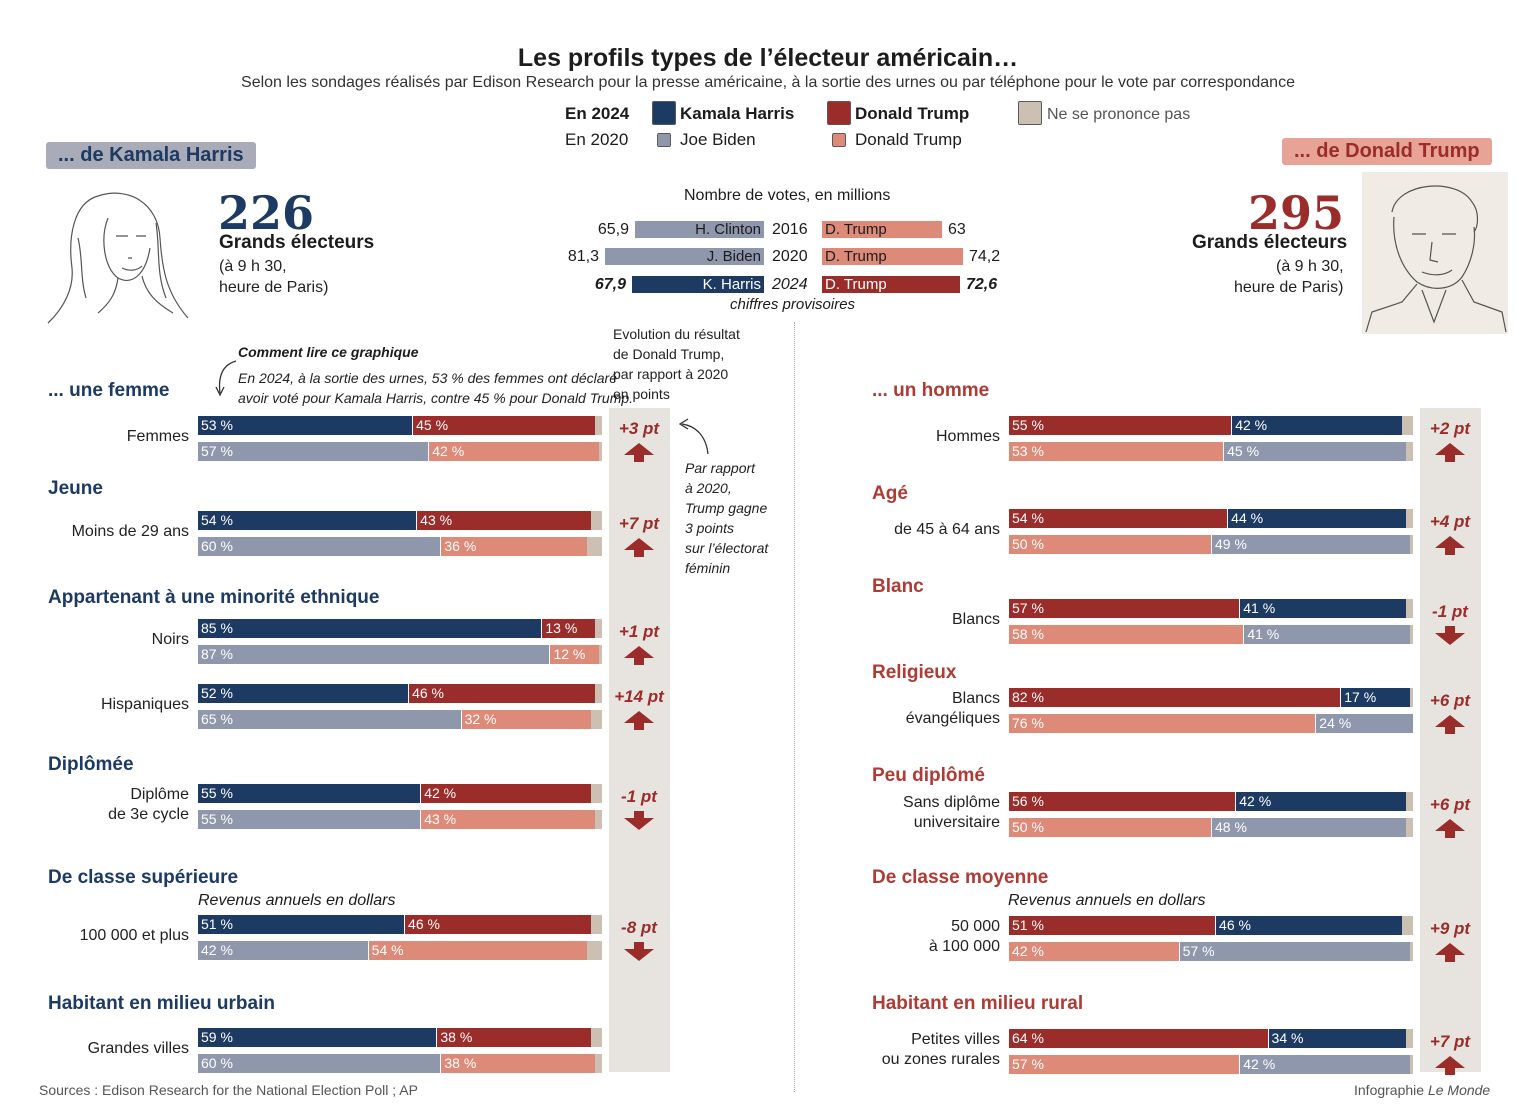 Image resolution: width=1536 pixels, height=1107 pixels. I want to click on bar-segment: 65 %, so click(329, 719).